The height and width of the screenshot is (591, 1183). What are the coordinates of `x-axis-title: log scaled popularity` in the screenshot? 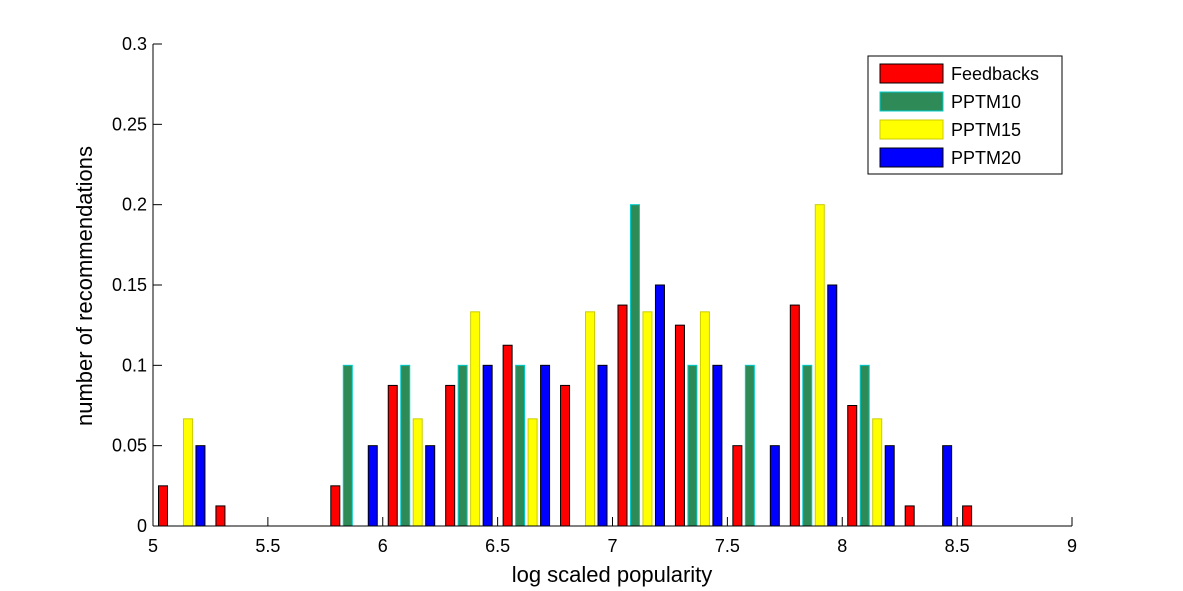 It's located at (612, 574).